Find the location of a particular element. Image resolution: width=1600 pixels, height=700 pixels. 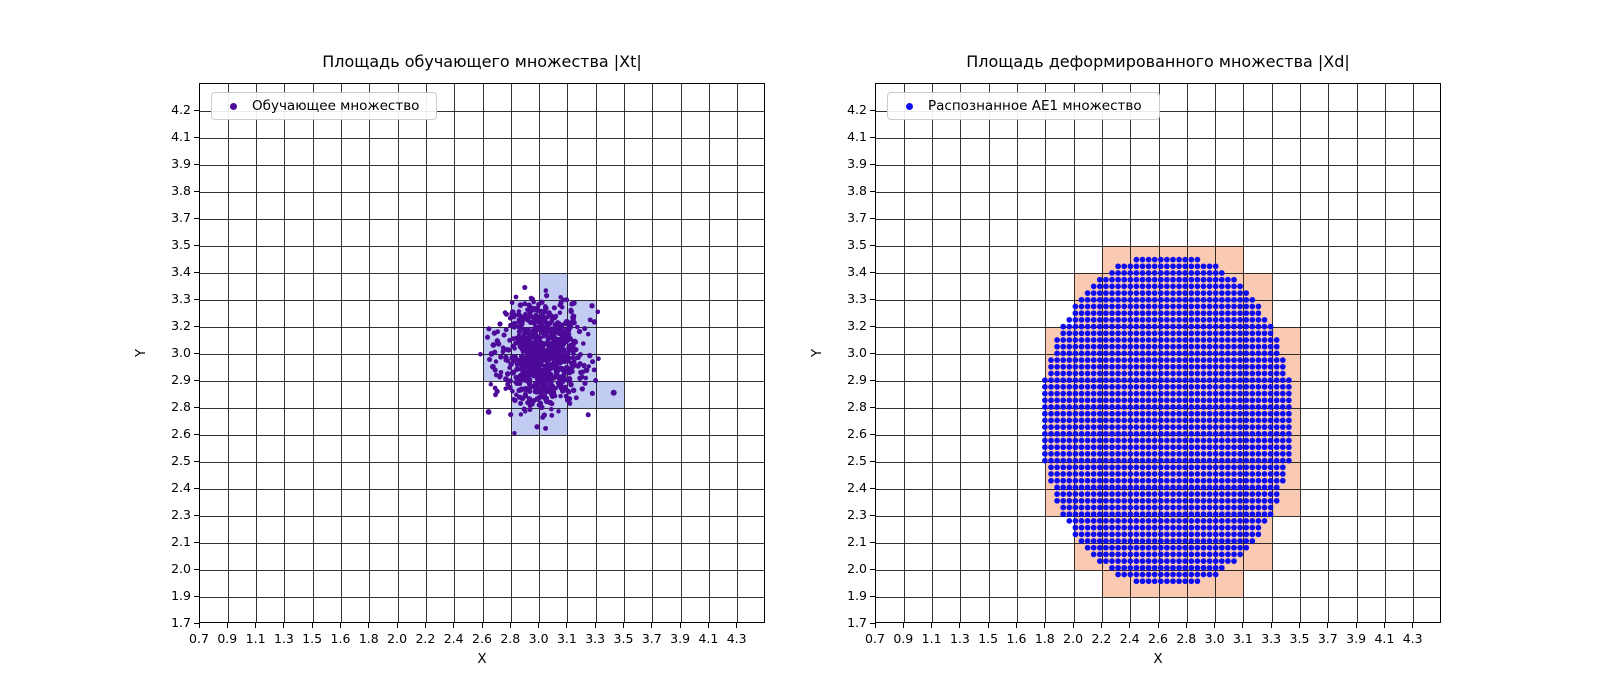

y-tick-label: 3.8 is located at coordinates (857, 190).